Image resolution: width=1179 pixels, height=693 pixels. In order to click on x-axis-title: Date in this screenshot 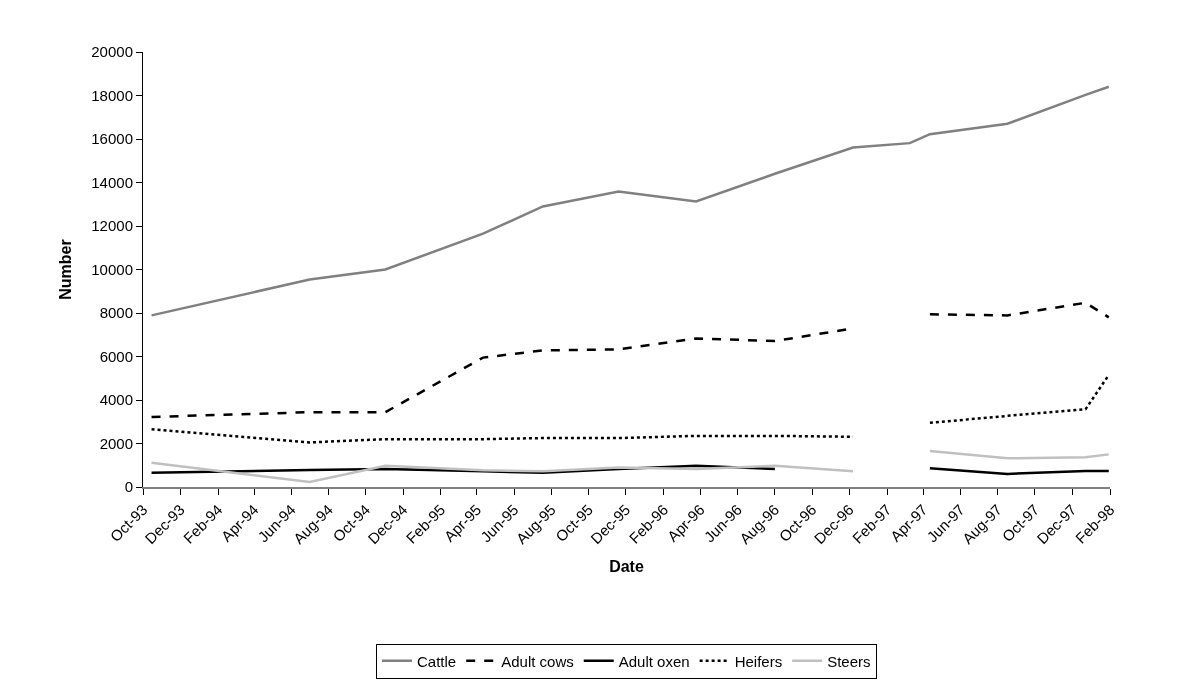, I will do `click(626, 567)`.